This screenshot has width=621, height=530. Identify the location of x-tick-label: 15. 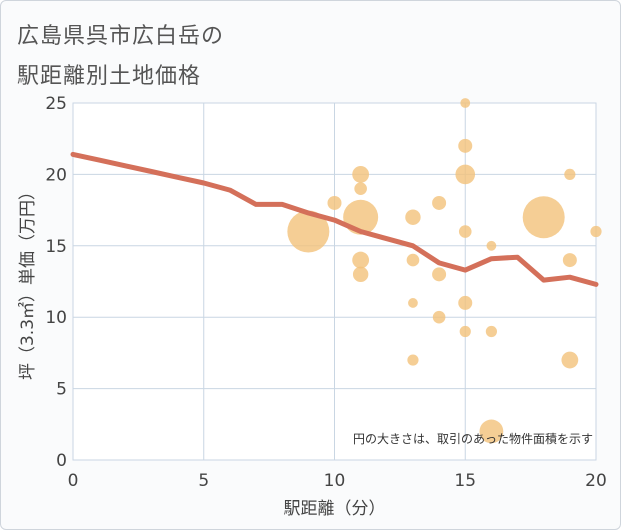
(465, 481).